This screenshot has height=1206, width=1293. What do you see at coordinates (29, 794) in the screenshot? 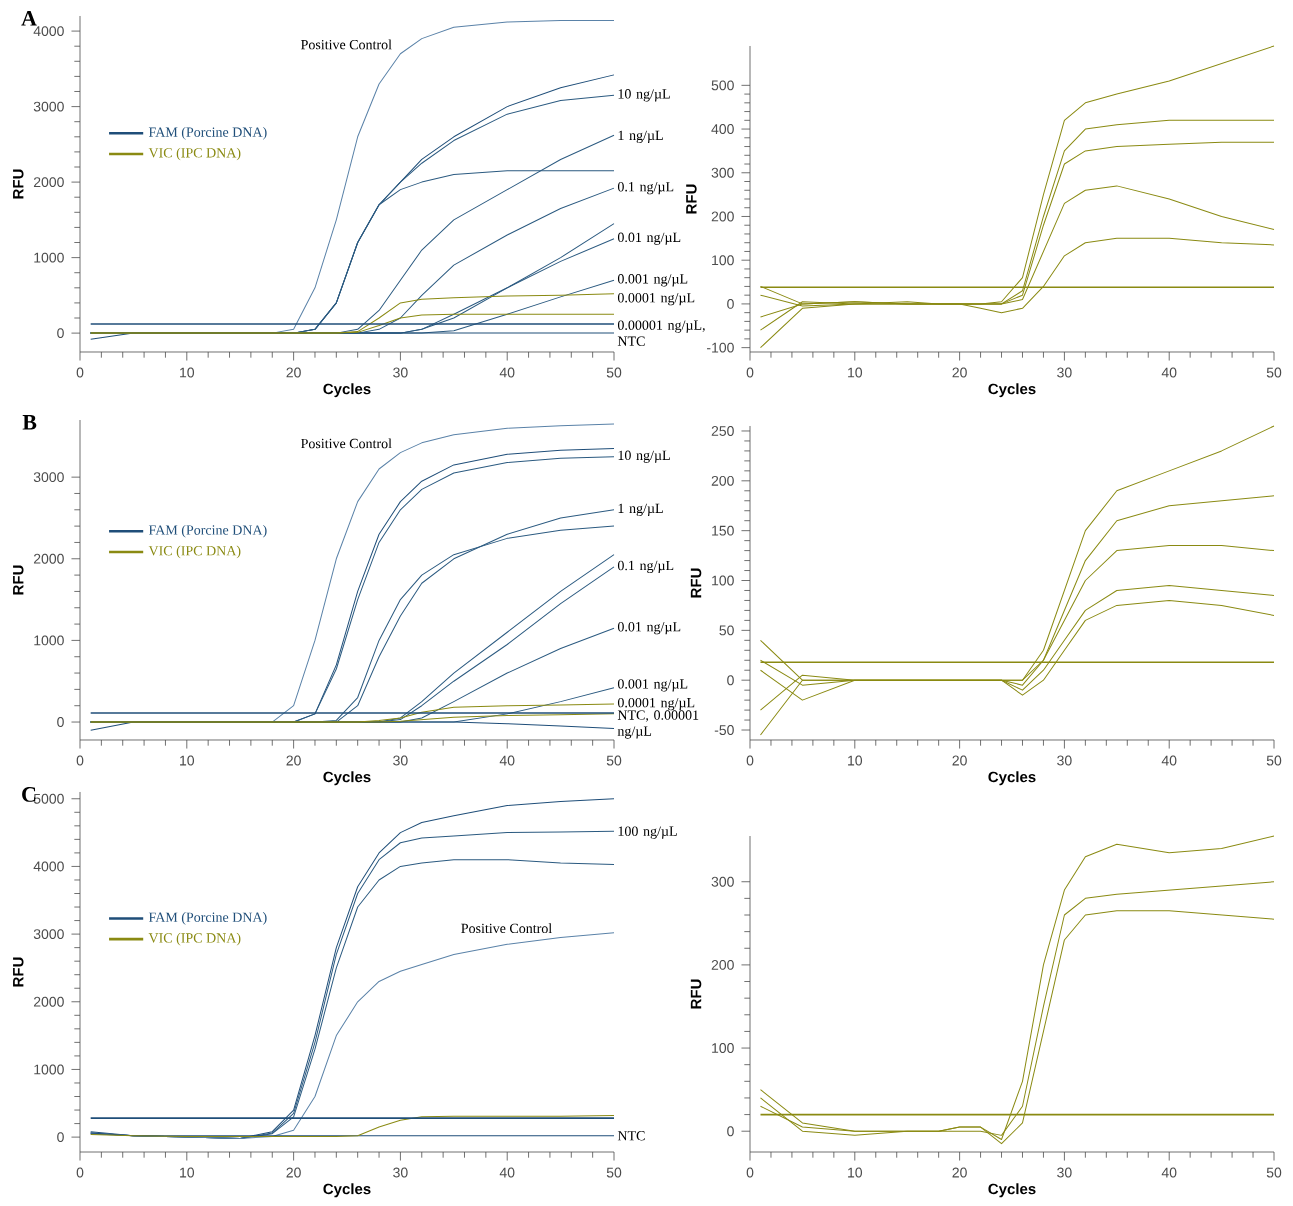
I see `chart-title: C` at bounding box center [29, 794].